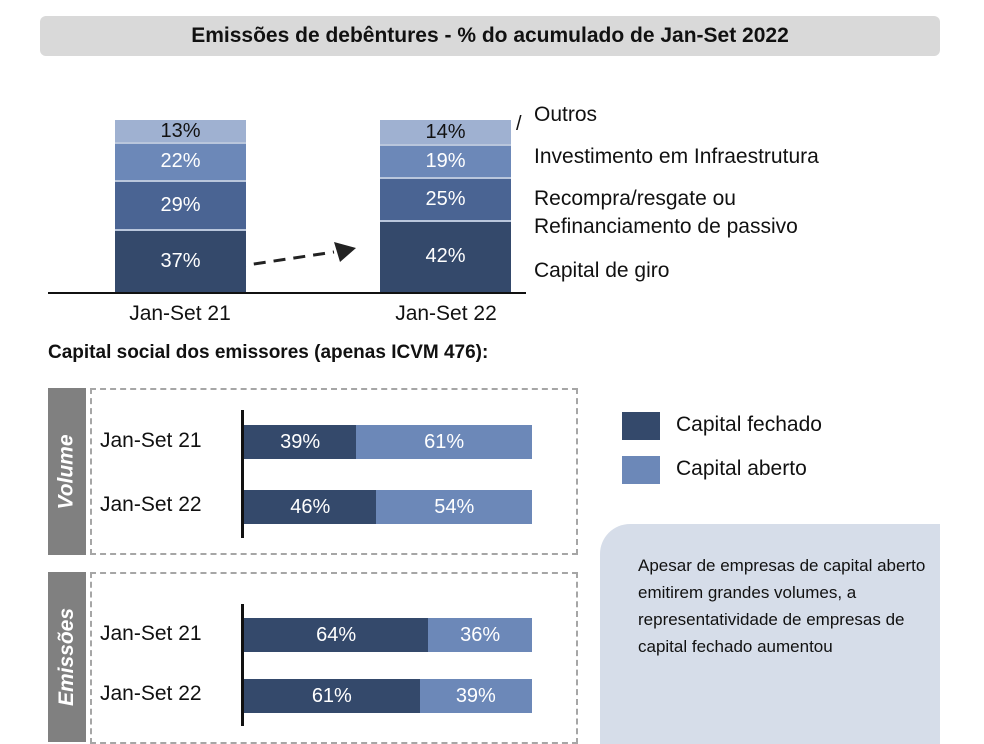 This screenshot has width=984, height=744. I want to click on bar-segment: 29%, so click(180, 204).